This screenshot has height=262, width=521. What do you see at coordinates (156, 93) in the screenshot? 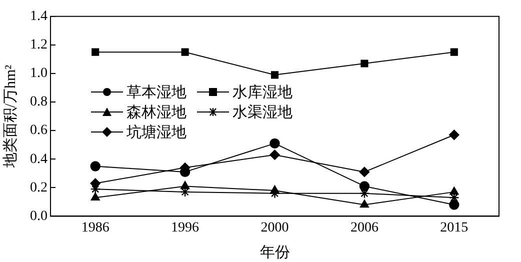
I see `legend-label: 草本湿地` at bounding box center [156, 93].